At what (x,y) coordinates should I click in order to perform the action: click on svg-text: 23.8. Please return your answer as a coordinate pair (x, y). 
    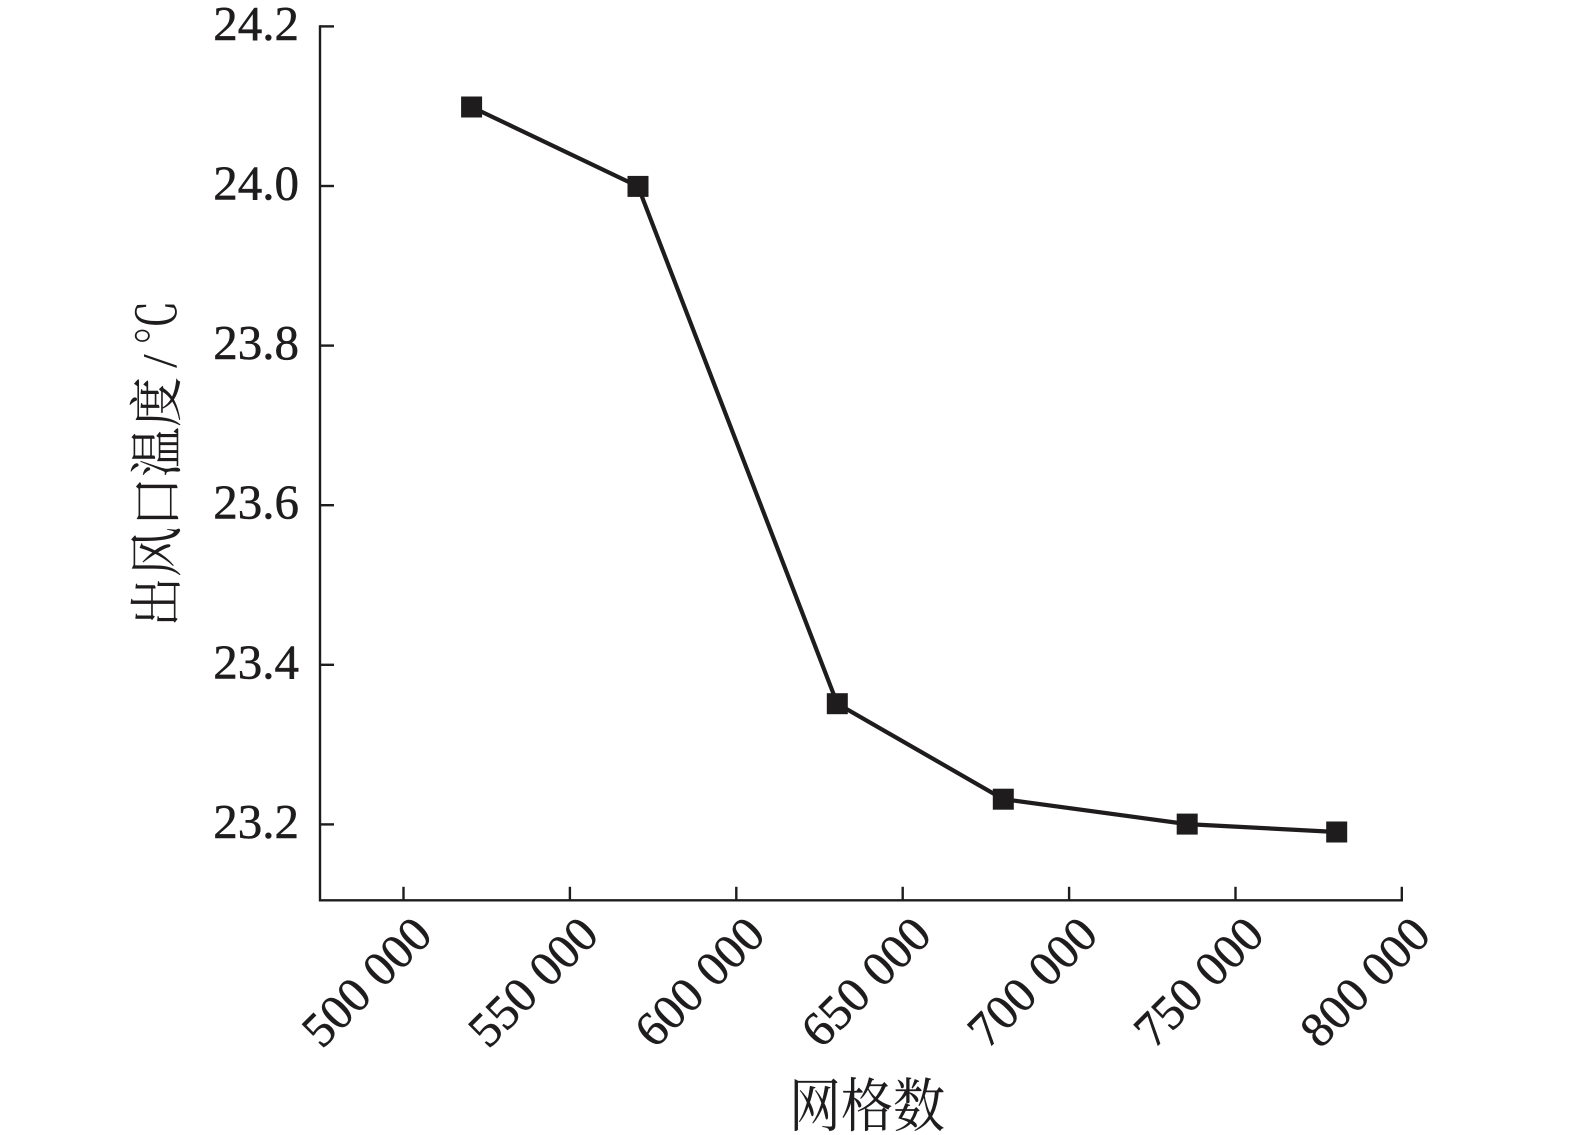
    Looking at the image, I should click on (256, 342).